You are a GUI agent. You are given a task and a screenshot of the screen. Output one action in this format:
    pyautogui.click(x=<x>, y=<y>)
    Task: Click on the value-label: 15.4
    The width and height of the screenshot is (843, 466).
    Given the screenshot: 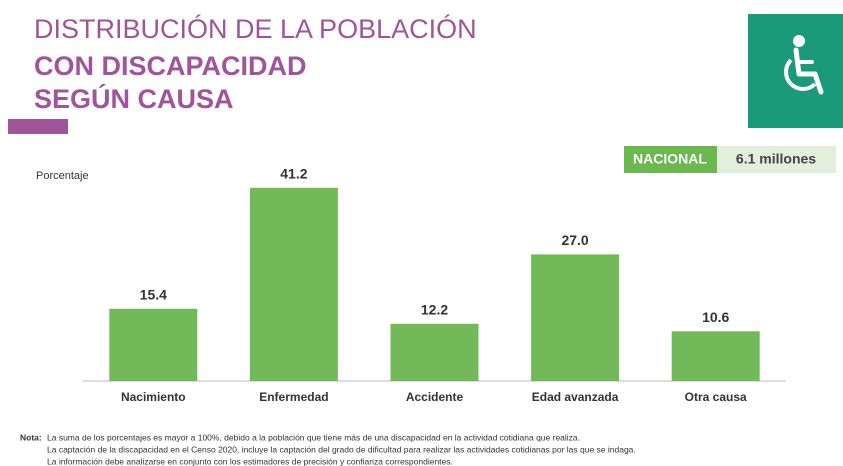 What is the action you would take?
    pyautogui.click(x=153, y=294)
    